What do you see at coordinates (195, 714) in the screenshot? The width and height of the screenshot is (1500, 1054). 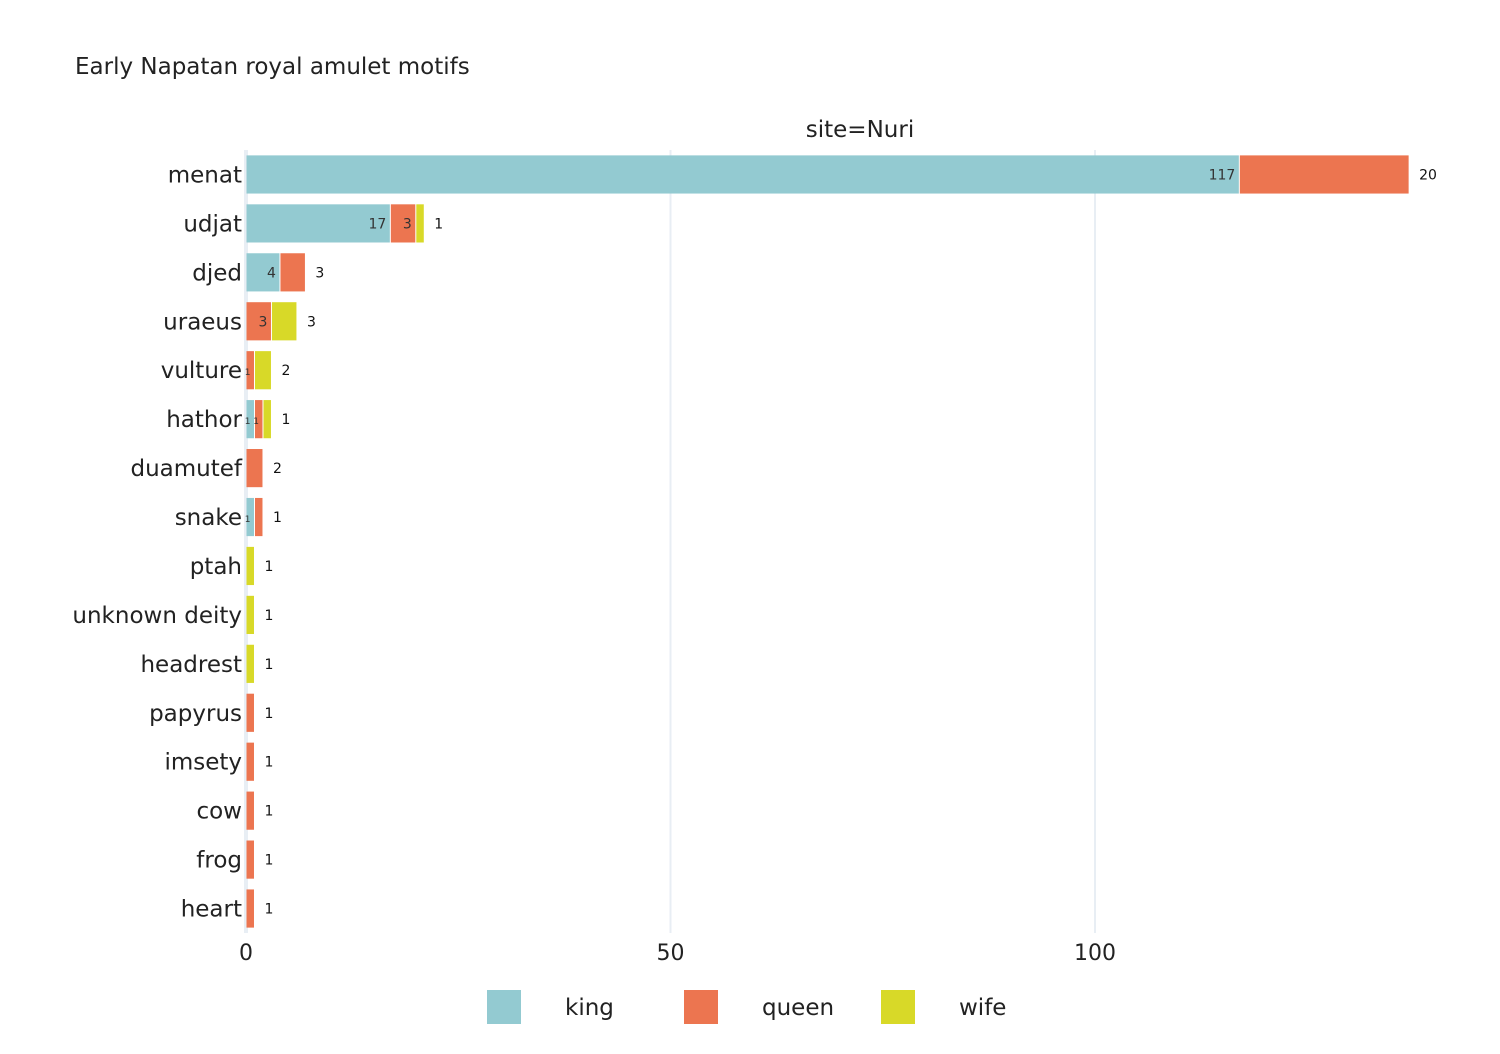 I see `category-label: papyrus` at bounding box center [195, 714].